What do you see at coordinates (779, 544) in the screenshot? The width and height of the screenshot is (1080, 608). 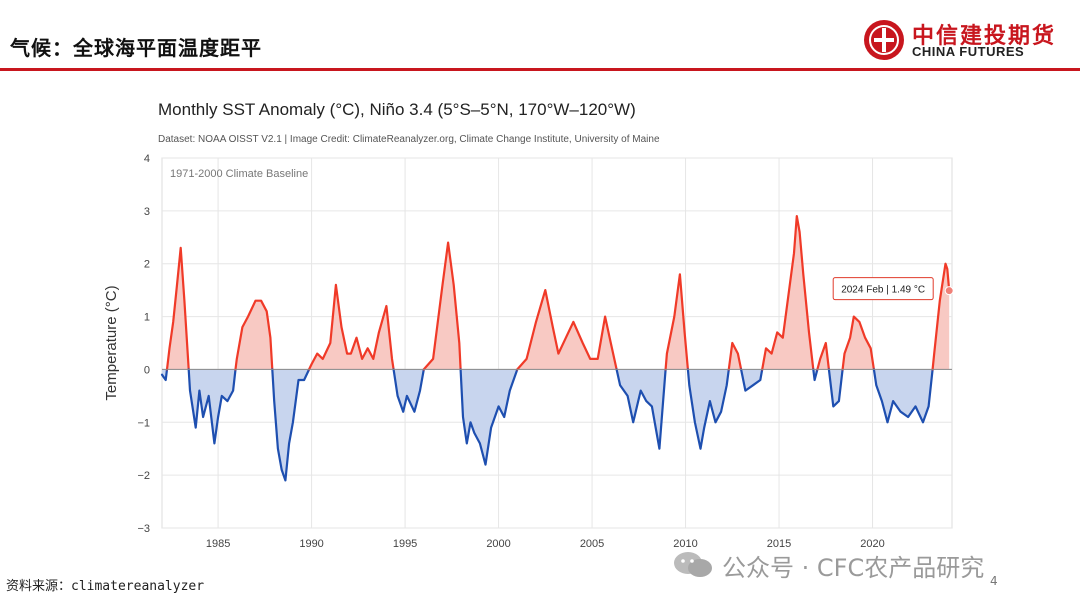 I see `x-tick-label: 2015` at bounding box center [779, 544].